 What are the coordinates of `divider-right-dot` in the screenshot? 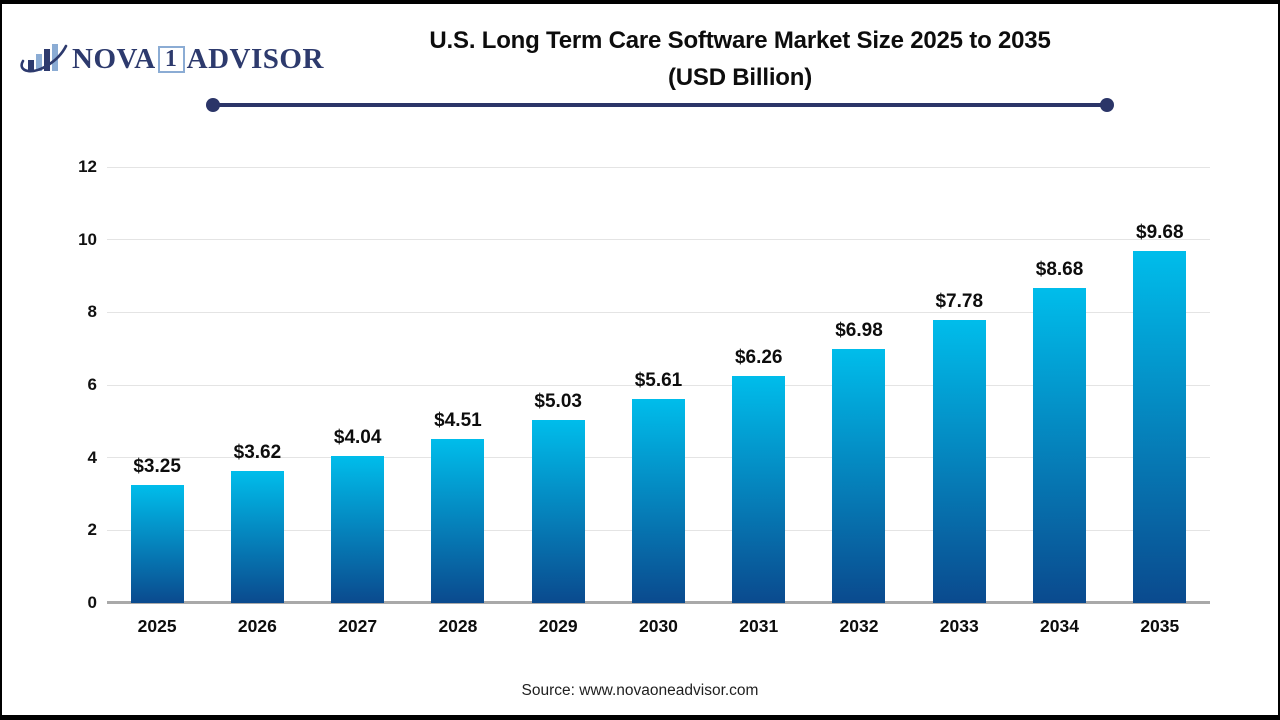 It's located at (1107, 105).